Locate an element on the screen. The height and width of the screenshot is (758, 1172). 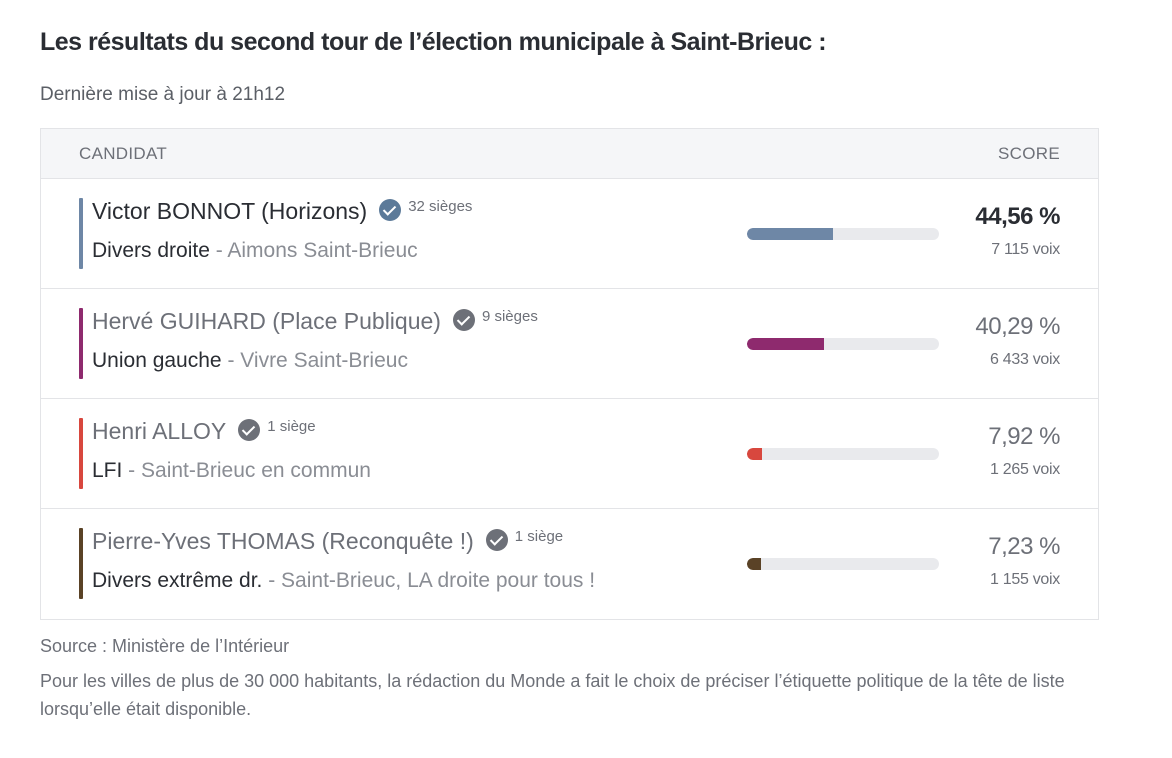
candidate-name: Pierre-Yves THOMAS (Reconquête !) is located at coordinates (283, 541).